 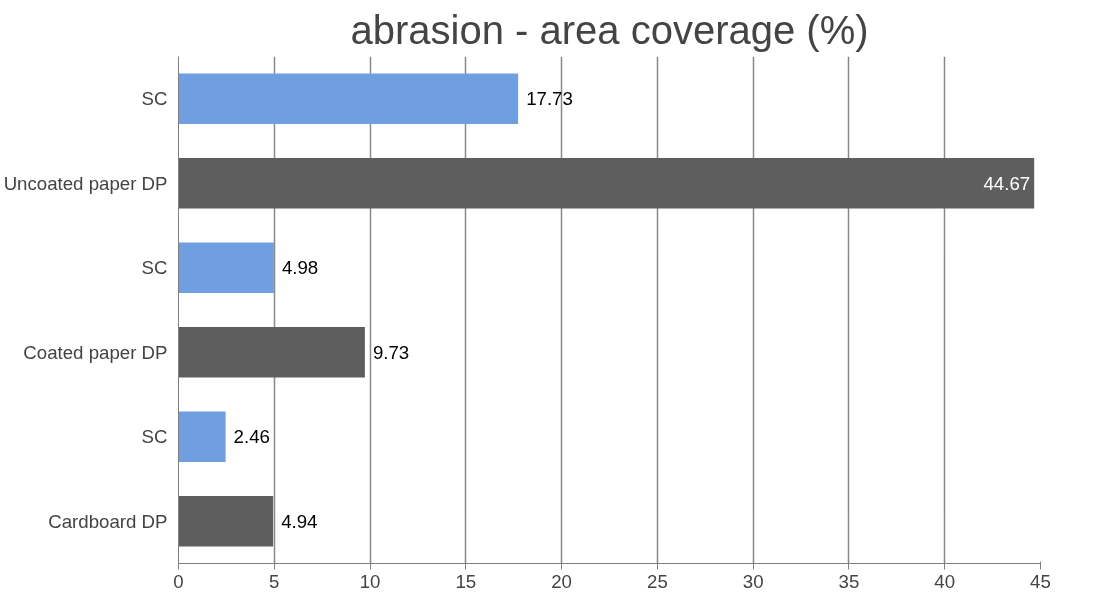 What do you see at coordinates (251, 437) in the screenshot?
I see `data-label: 2.46` at bounding box center [251, 437].